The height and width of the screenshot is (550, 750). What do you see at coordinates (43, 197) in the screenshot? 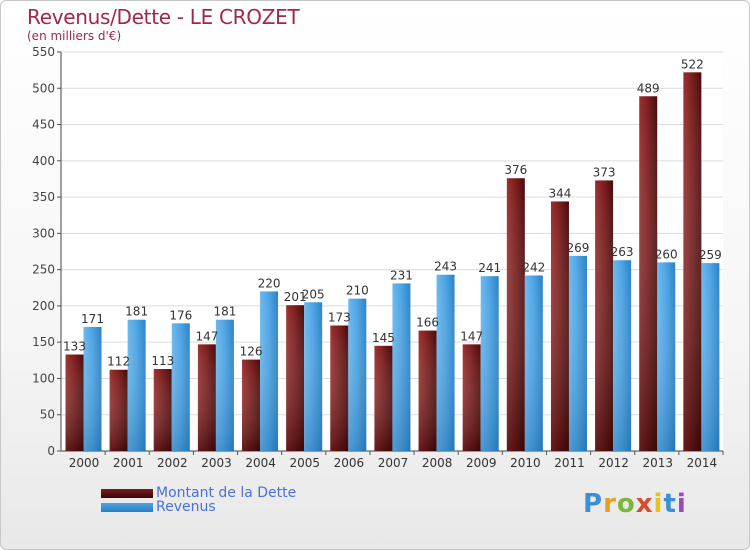
I see `y-tick-label: 350` at bounding box center [43, 197].